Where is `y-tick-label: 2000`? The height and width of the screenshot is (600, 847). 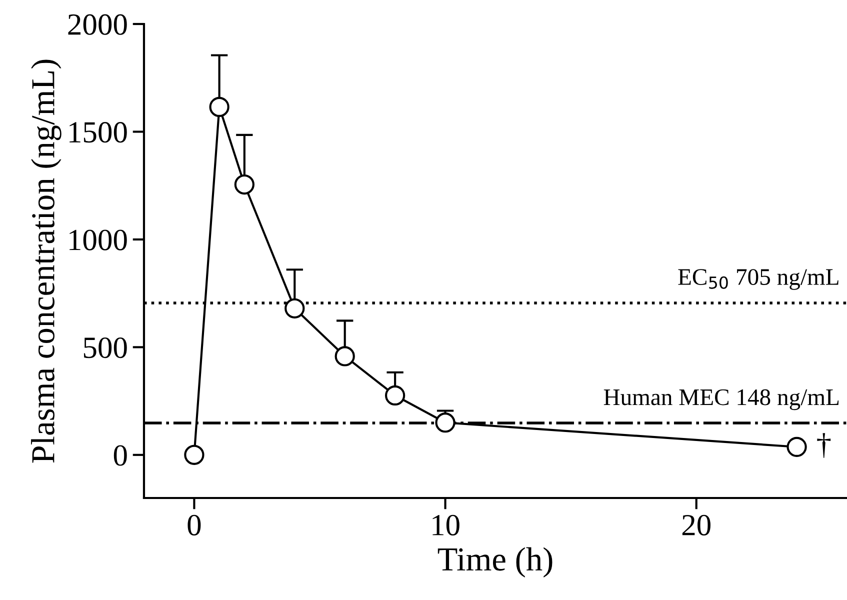
y-tick-label: 2000 is located at coordinates (97, 24).